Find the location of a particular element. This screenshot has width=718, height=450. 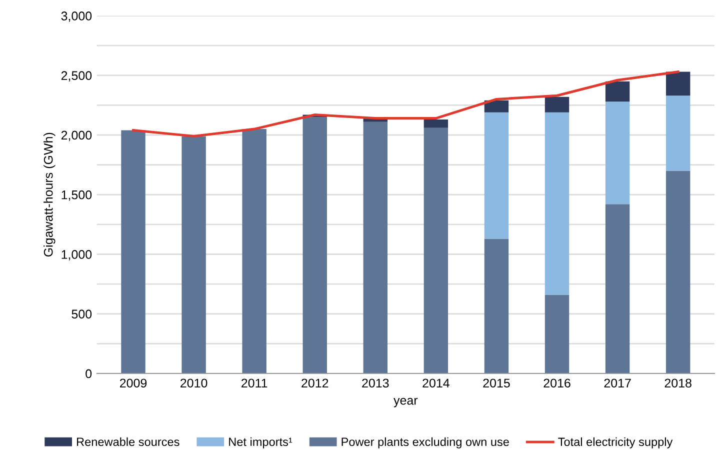

y-tick-label: 0 is located at coordinates (89, 373).